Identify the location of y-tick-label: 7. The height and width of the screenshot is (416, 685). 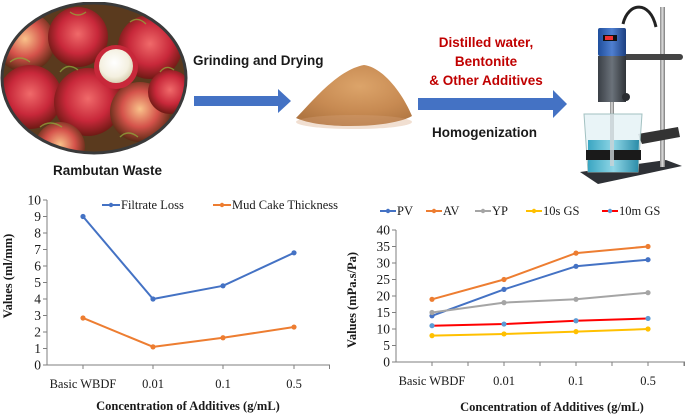
(37, 249).